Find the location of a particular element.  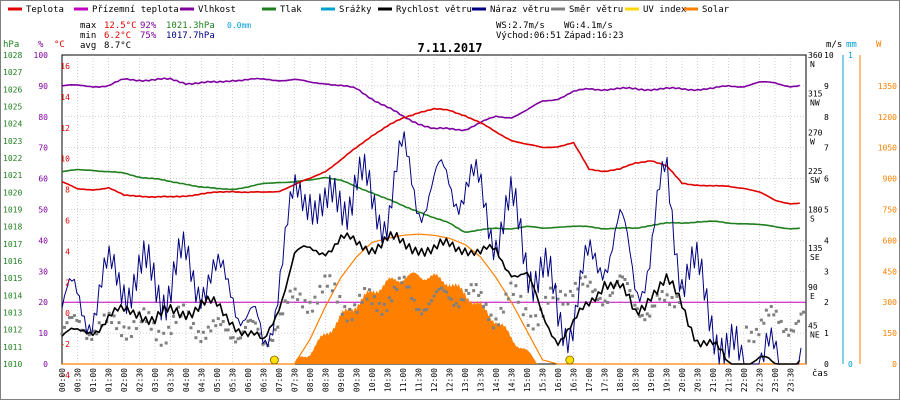

legend-label: Rychlost větru is located at coordinates (434, 10).